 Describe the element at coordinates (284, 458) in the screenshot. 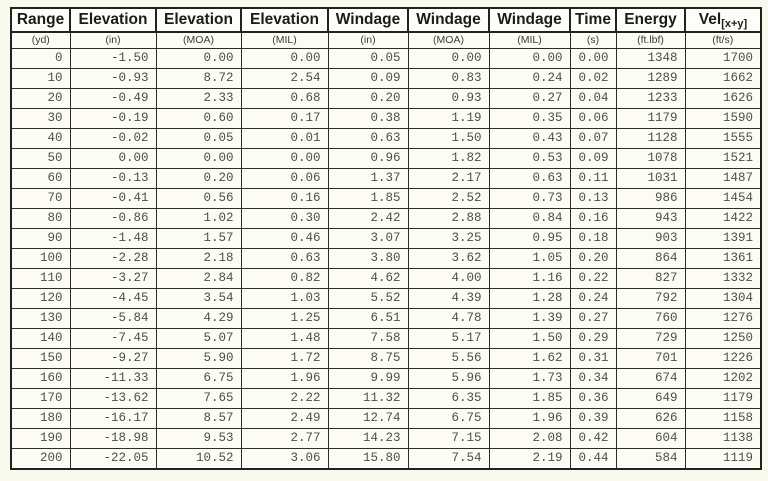

I see `cell: 3.06` at that location.